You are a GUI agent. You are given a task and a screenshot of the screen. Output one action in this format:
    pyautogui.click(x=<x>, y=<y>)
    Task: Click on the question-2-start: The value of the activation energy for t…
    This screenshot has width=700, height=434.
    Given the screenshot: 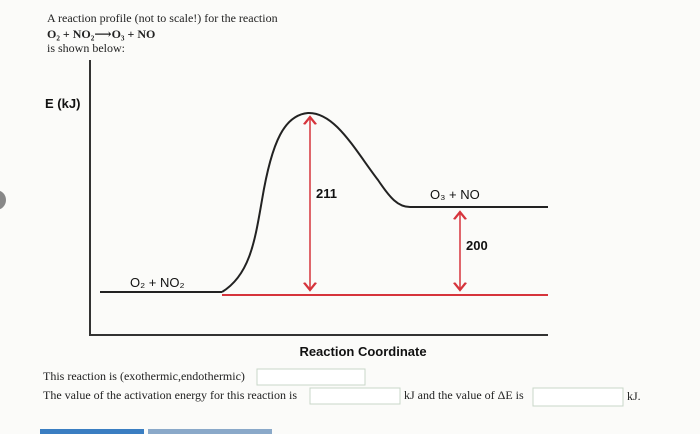 What is the action you would take?
    pyautogui.click(x=170, y=395)
    